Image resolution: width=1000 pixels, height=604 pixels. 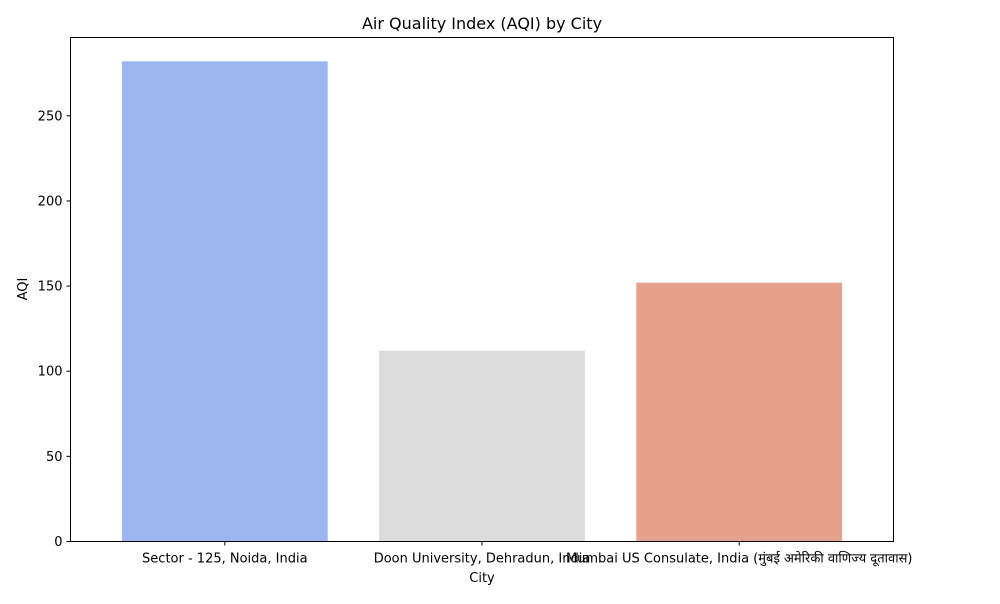 What do you see at coordinates (482, 578) in the screenshot?
I see `x-axis-label: City` at bounding box center [482, 578].